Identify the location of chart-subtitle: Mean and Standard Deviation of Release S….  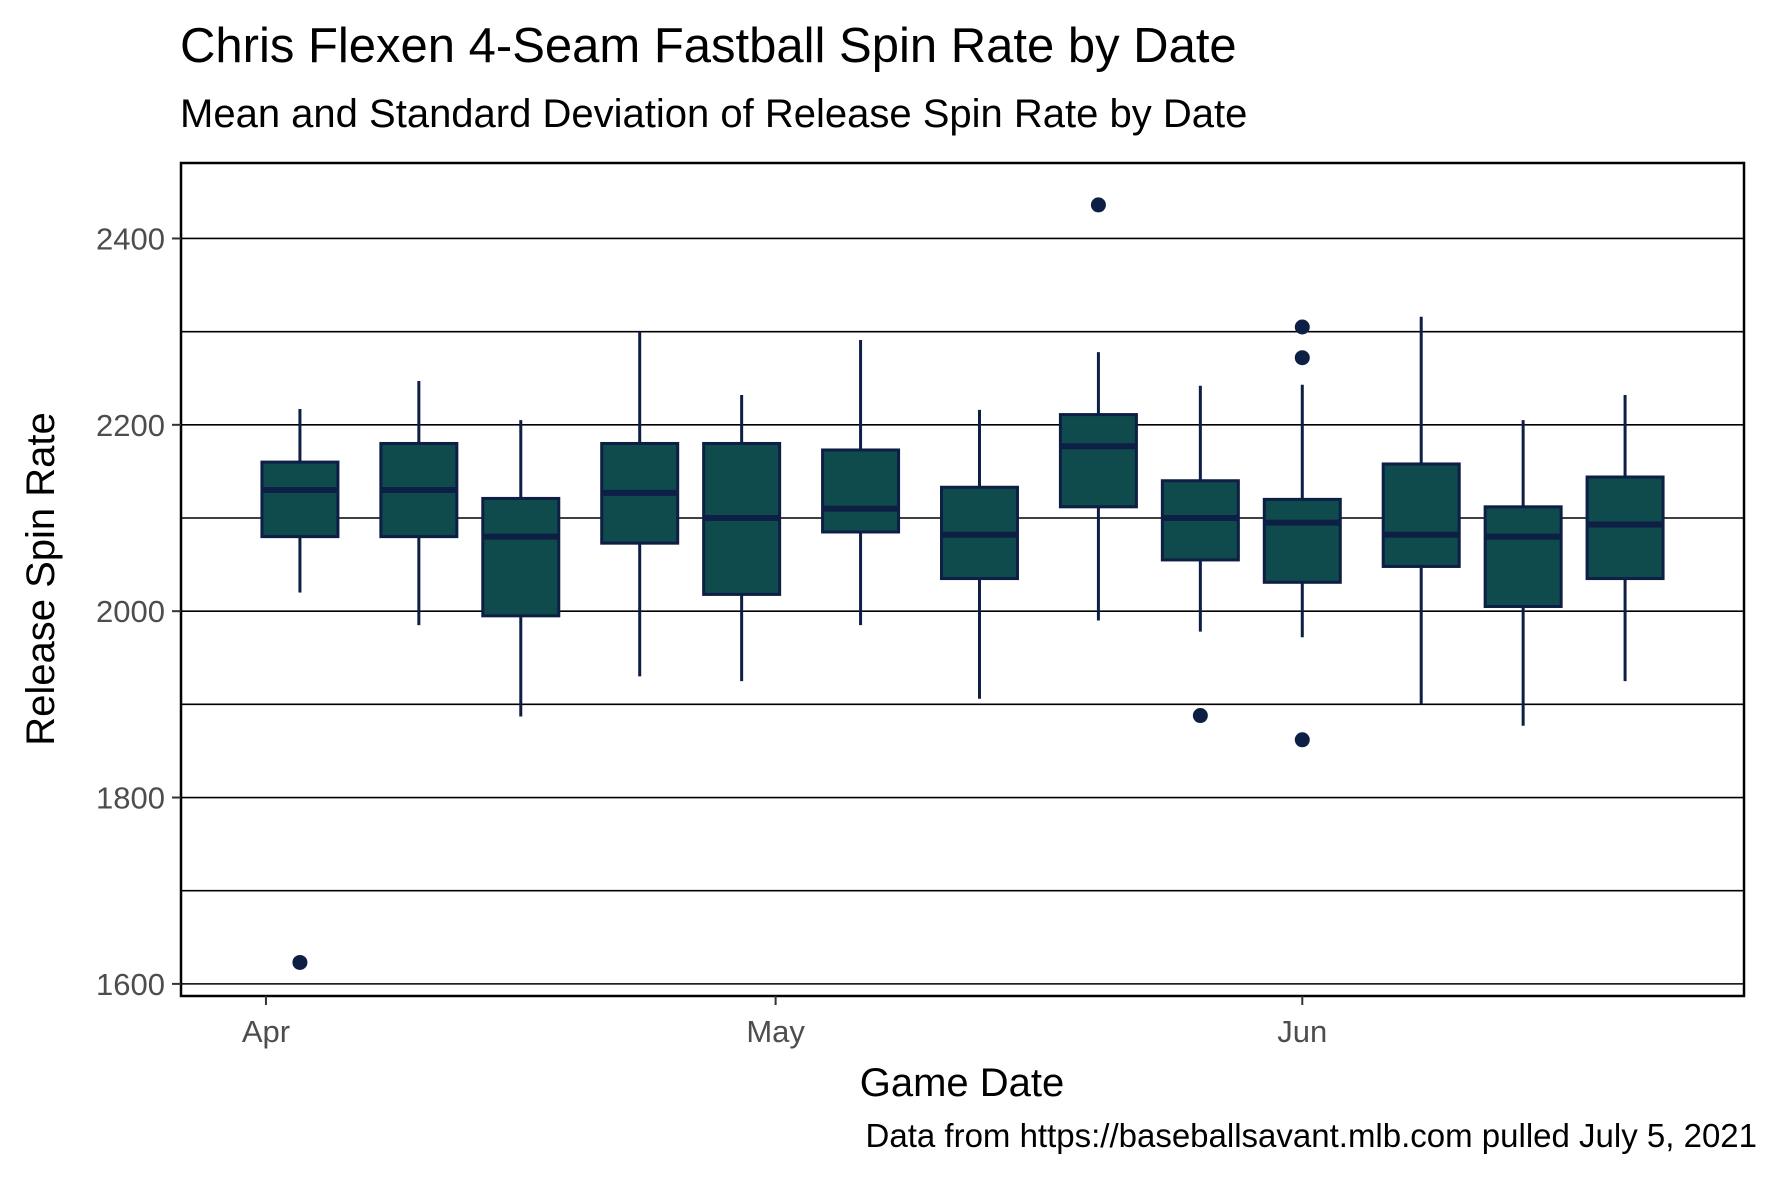
(714, 114).